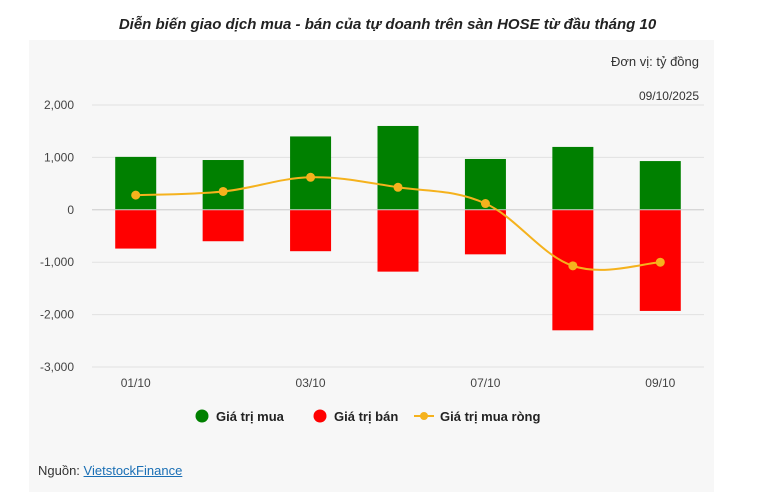  Describe the element at coordinates (424, 416) in the screenshot. I see `legend-swatch-dot` at that location.